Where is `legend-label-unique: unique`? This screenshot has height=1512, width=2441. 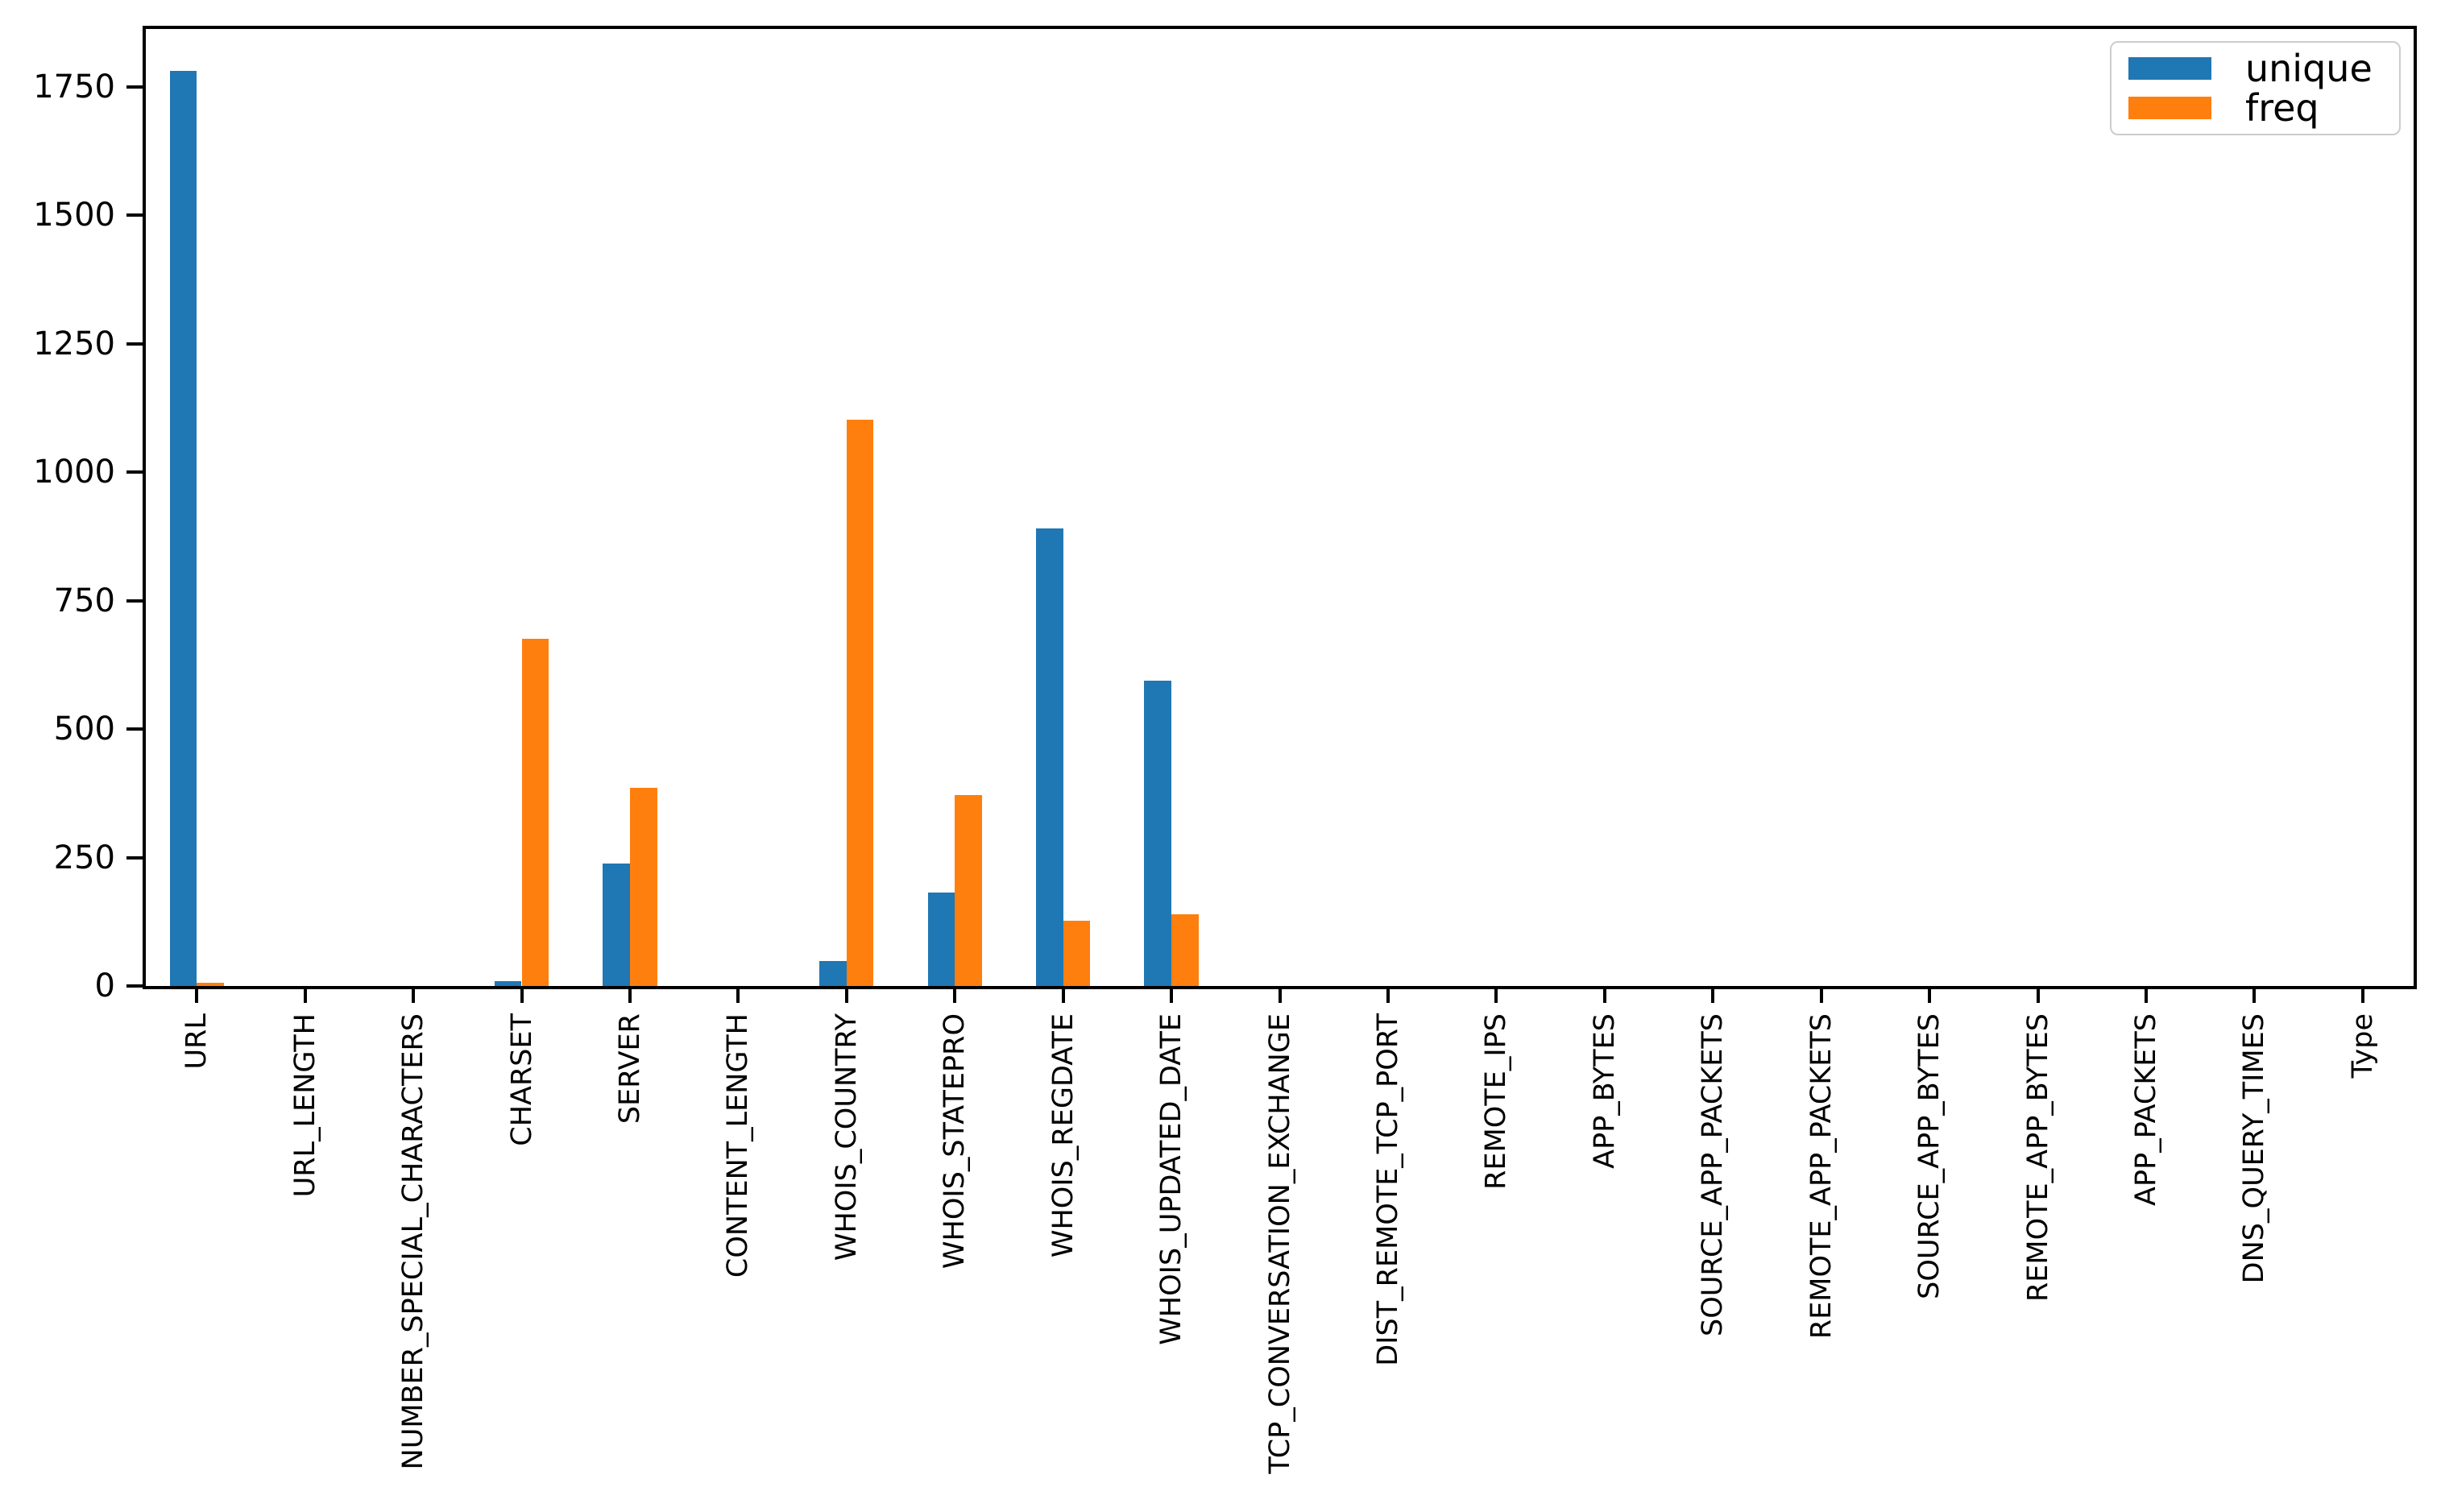
legend-label-unique: unique is located at coordinates (2309, 69).